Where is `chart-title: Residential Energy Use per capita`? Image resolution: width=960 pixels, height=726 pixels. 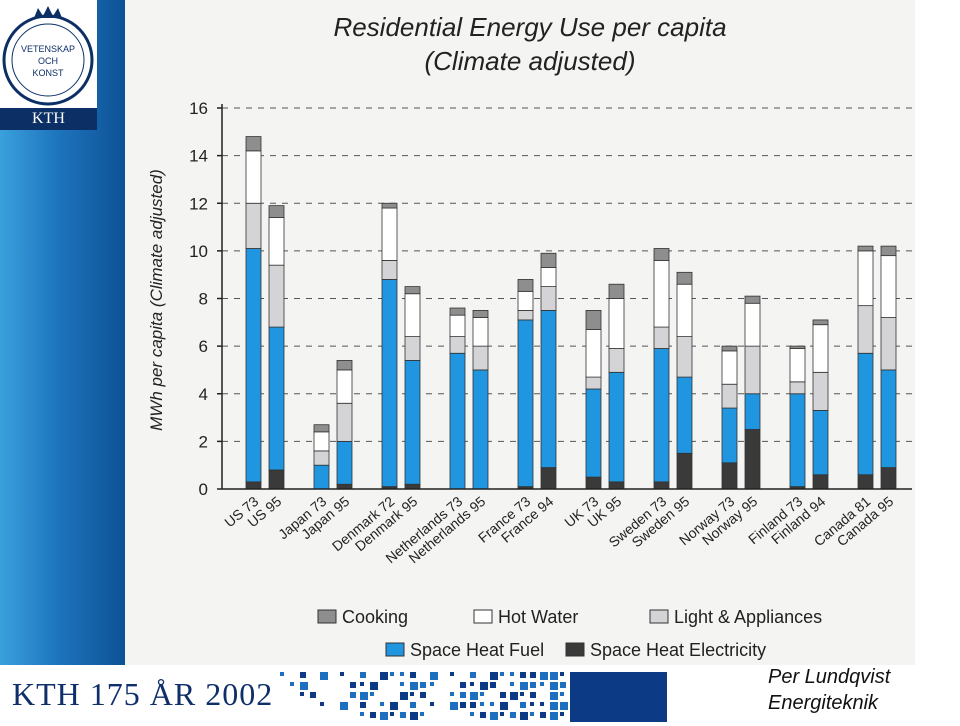 chart-title: Residential Energy Use per capita is located at coordinates (529, 27).